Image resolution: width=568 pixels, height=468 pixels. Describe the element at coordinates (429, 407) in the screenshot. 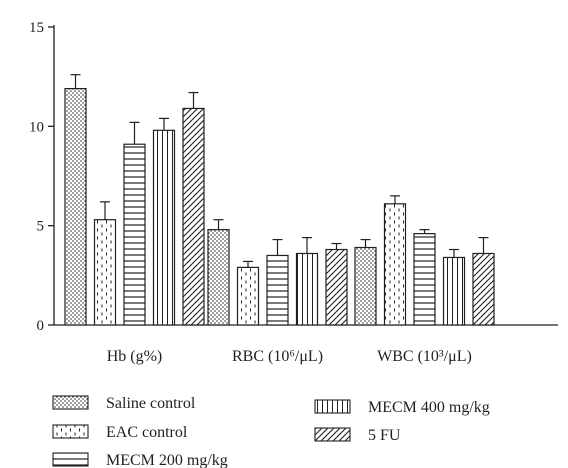

I see `legend-label: MECM 400 mg/kg` at that location.